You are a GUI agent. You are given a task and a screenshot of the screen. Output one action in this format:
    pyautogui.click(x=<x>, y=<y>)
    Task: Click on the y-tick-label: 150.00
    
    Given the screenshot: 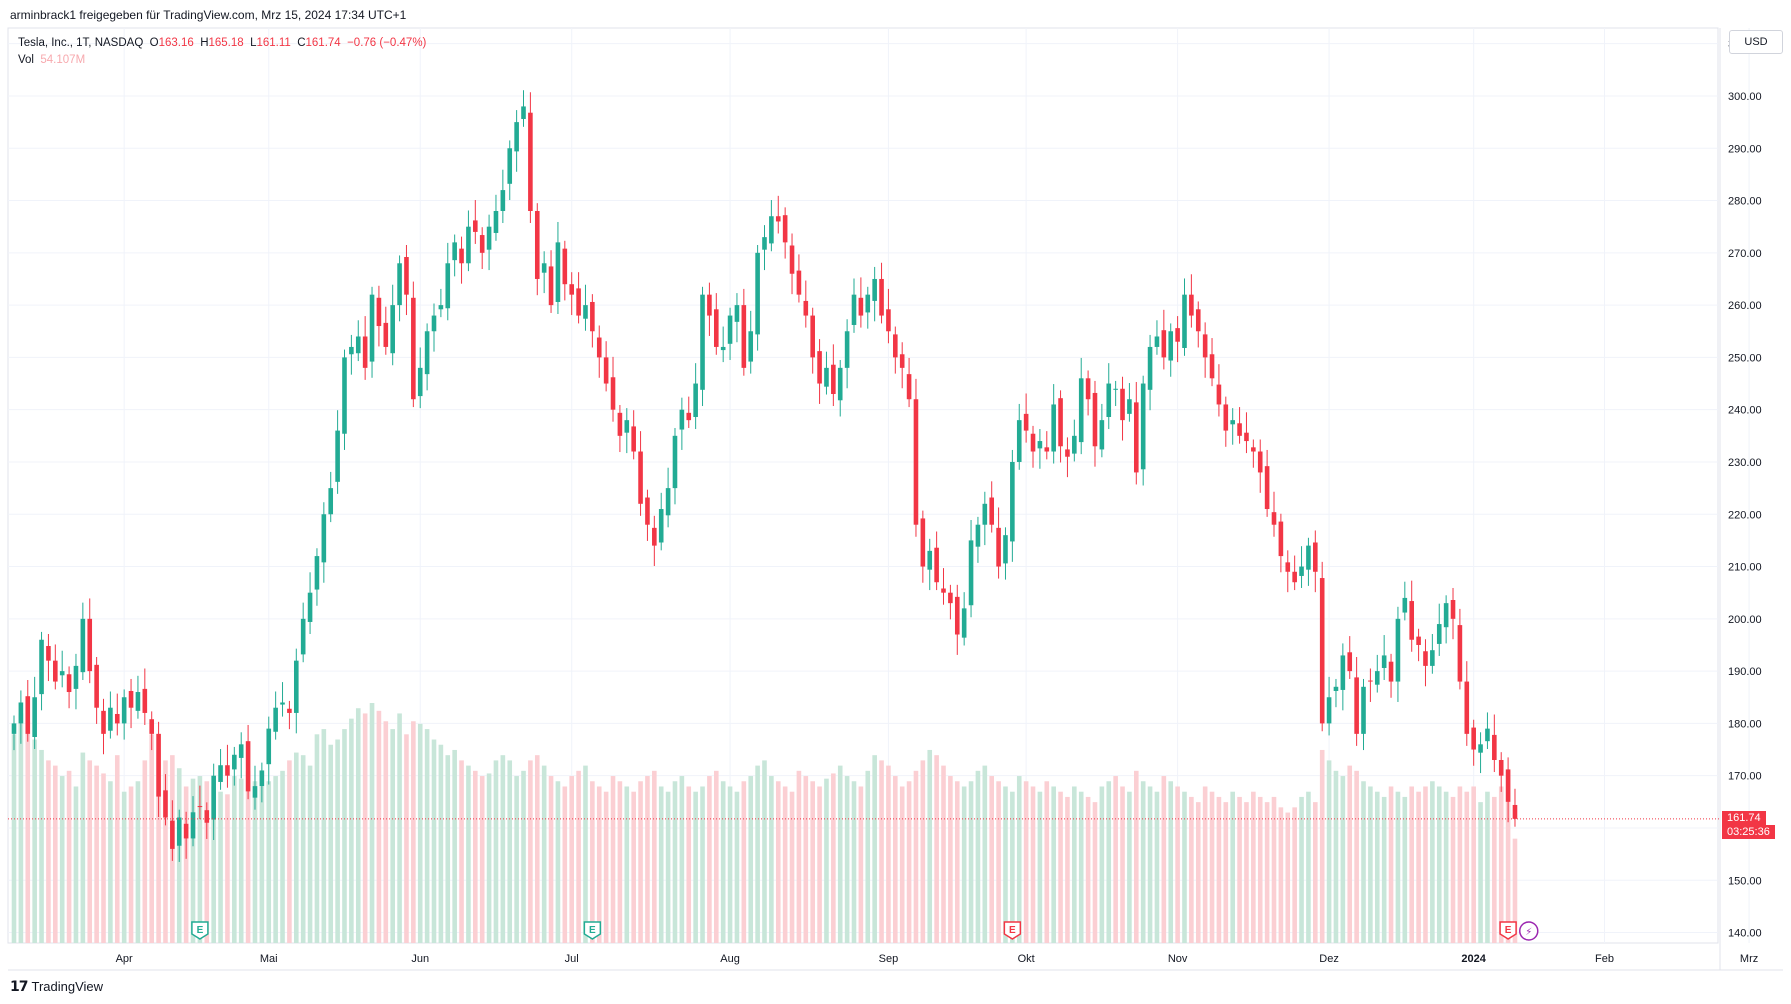 What is the action you would take?
    pyautogui.click(x=1745, y=881)
    